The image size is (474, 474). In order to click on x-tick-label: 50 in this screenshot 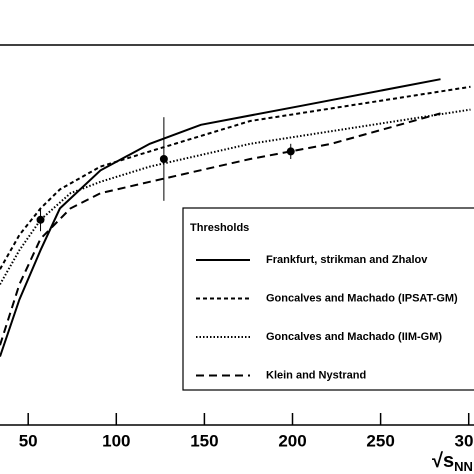, I will do `click(28, 440)`.